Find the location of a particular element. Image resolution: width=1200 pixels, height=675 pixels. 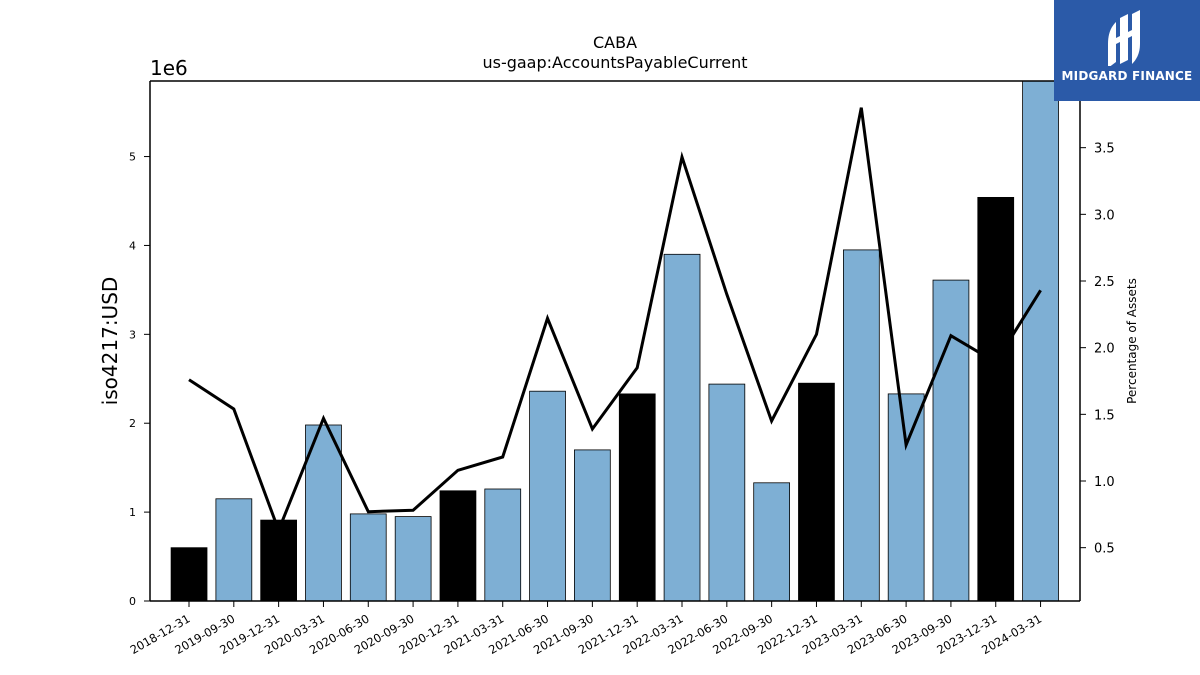

y-offset-label: 1e6 is located at coordinates (169, 68).